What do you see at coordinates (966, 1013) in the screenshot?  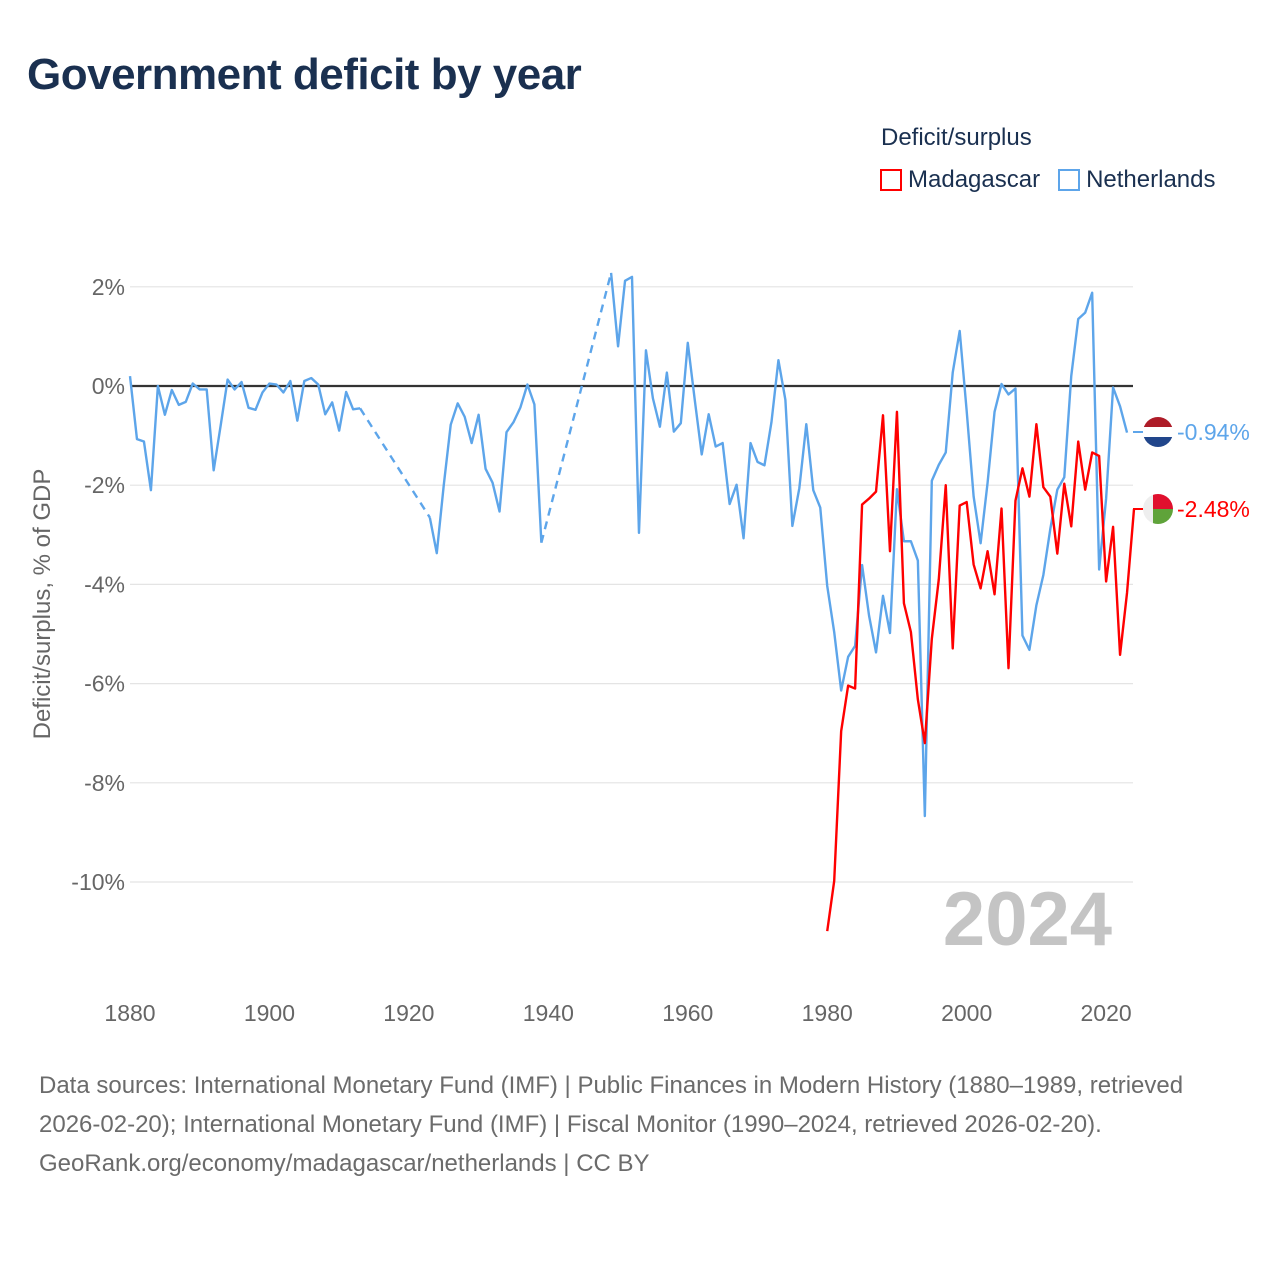 I see `x-tick-label: 2000` at bounding box center [966, 1013].